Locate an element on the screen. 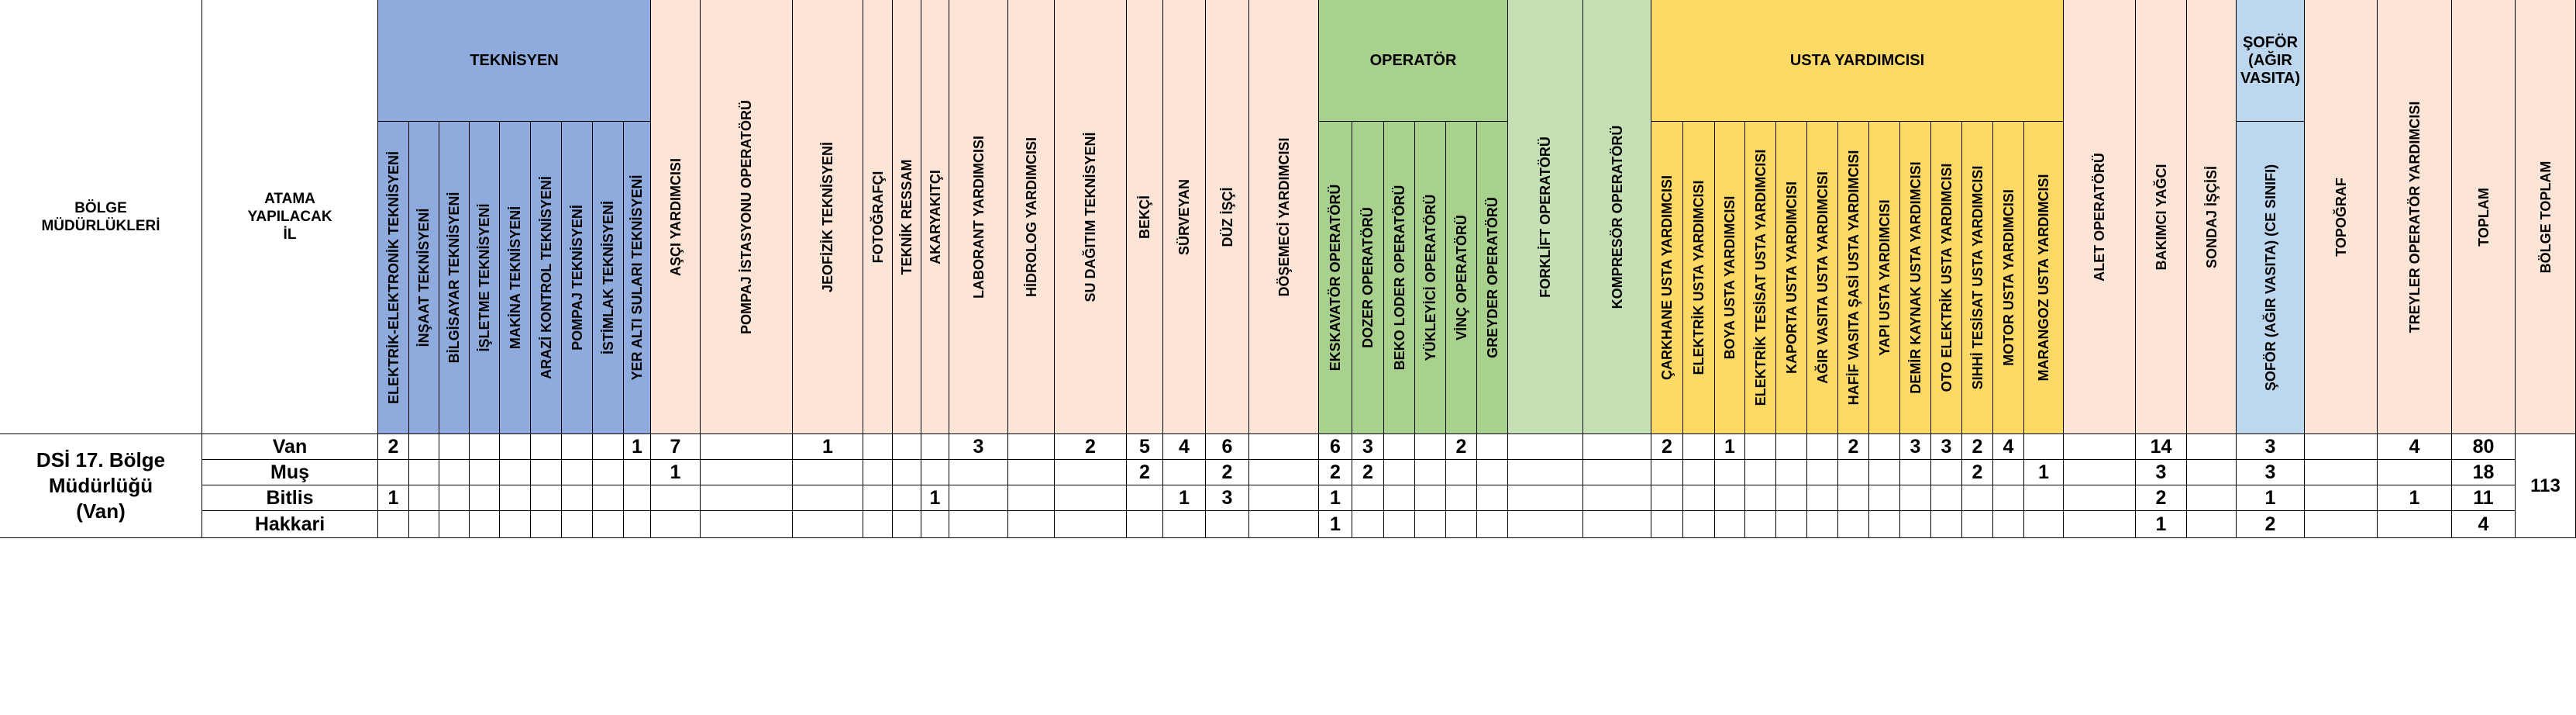 Image resolution: width=2576 pixels, height=715 pixels. region-name: DSİ 17. Bölge Müdürlüğü (Van) is located at coordinates (101, 485).